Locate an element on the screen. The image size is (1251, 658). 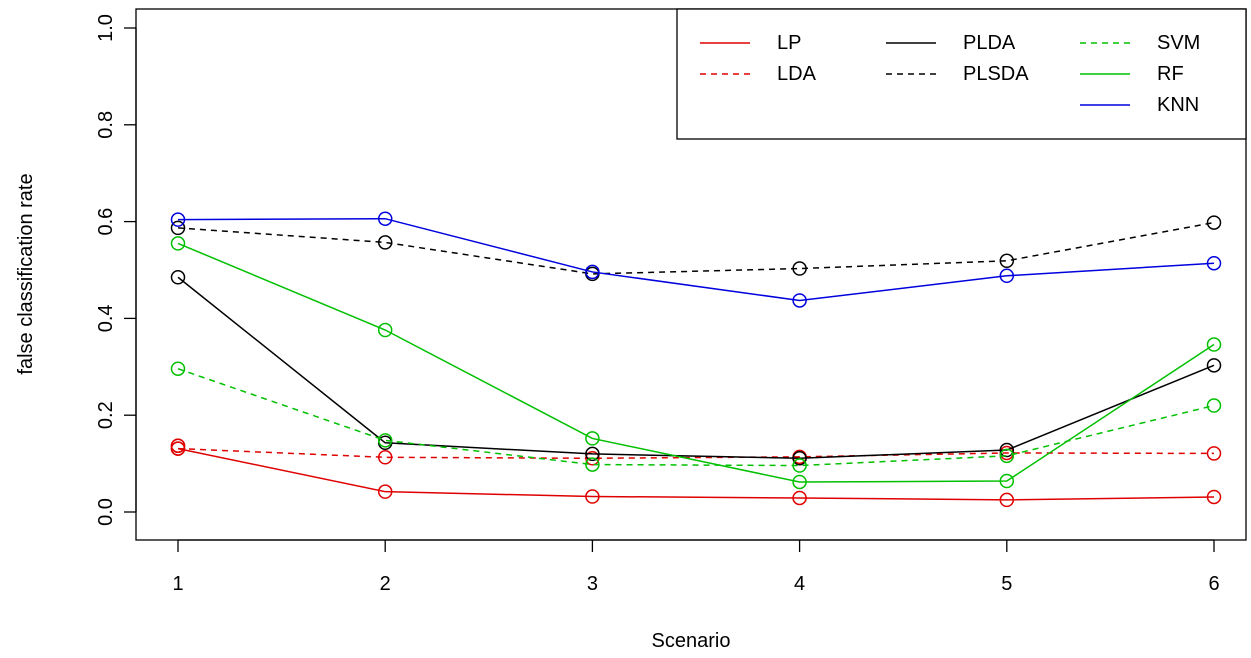
legend-label-plda: PLDA is located at coordinates (989, 43).